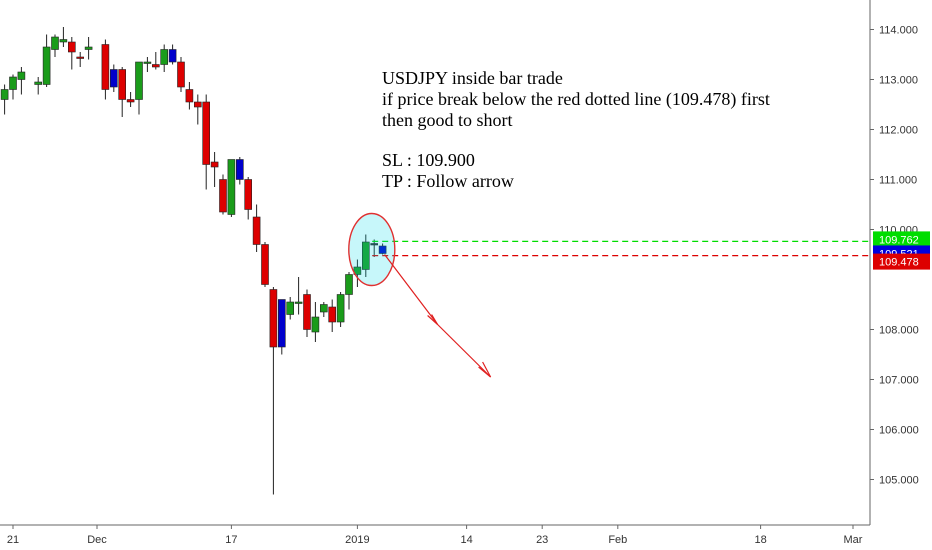 The image size is (932, 550). I want to click on x-tick-label: Mar, so click(853, 540).